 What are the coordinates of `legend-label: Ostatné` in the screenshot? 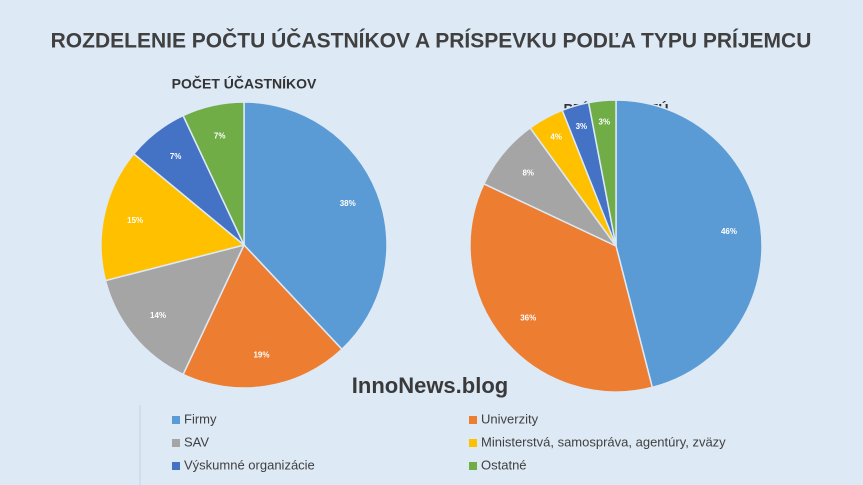 It's located at (504, 464).